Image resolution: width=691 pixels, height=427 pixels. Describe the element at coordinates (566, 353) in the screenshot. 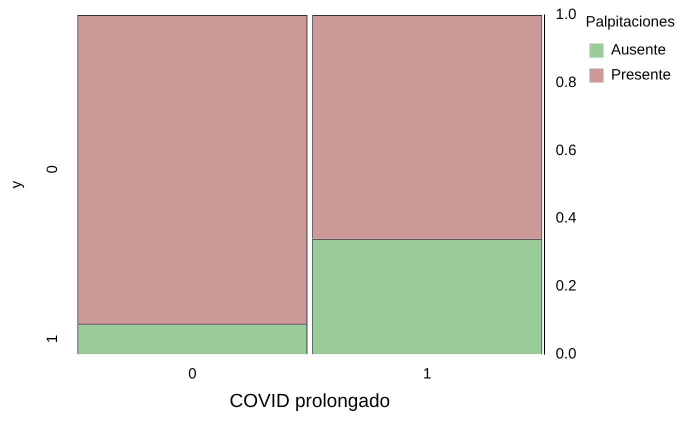

I see `y-tick-label: 0.0` at that location.